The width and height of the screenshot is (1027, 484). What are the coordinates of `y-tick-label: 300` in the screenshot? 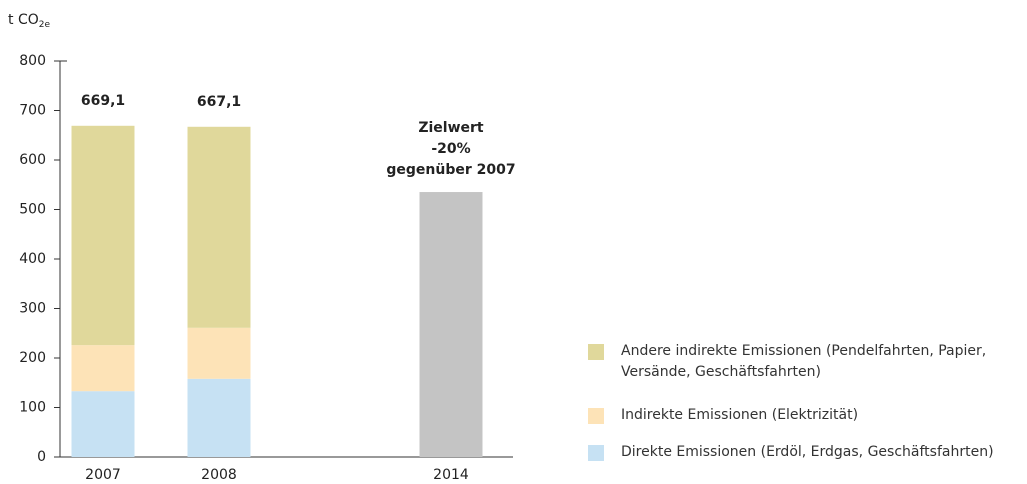 It's located at (32, 309).